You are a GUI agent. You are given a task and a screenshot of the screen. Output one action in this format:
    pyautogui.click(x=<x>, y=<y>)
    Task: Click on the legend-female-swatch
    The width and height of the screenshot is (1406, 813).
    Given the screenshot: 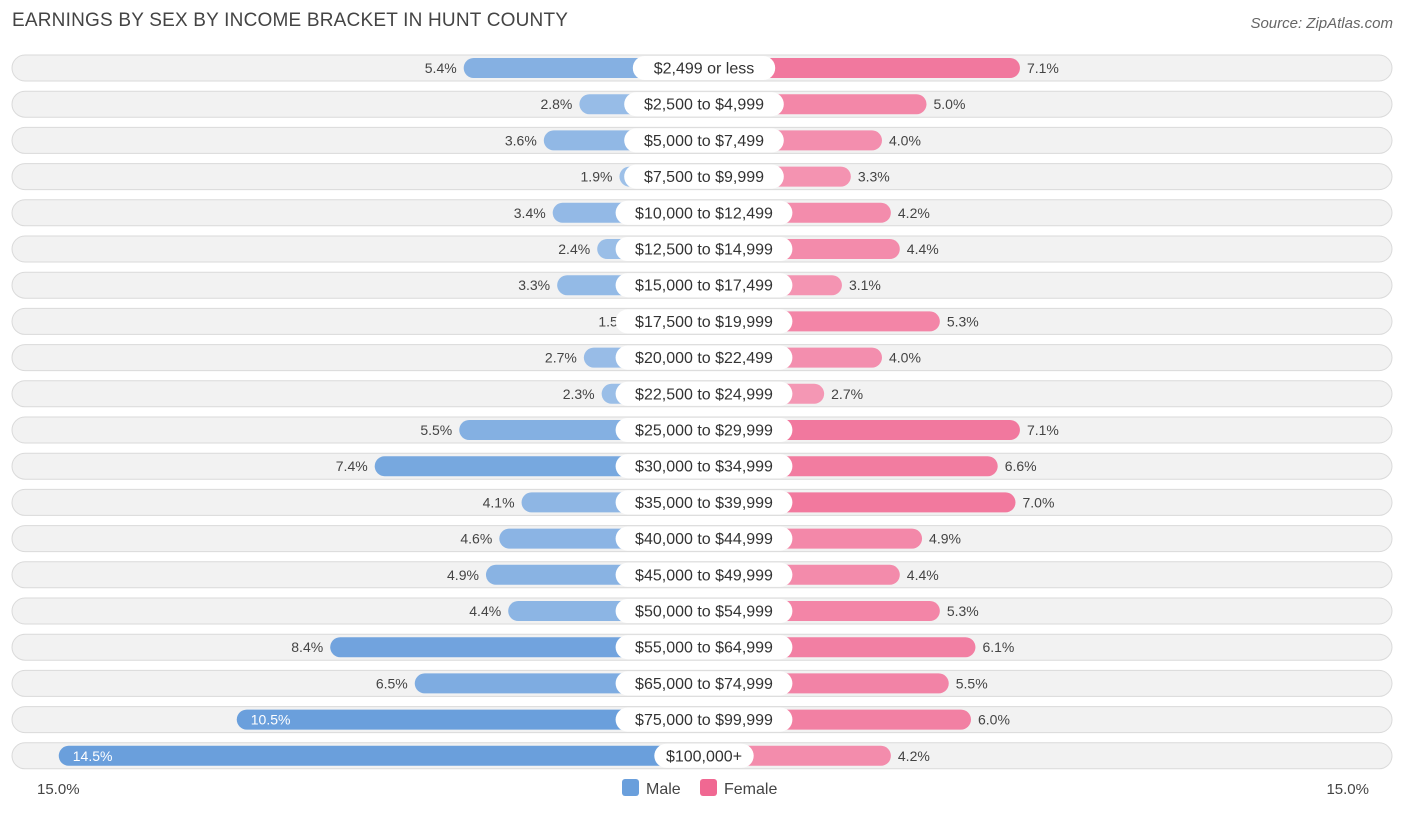 What is the action you would take?
    pyautogui.click(x=708, y=787)
    